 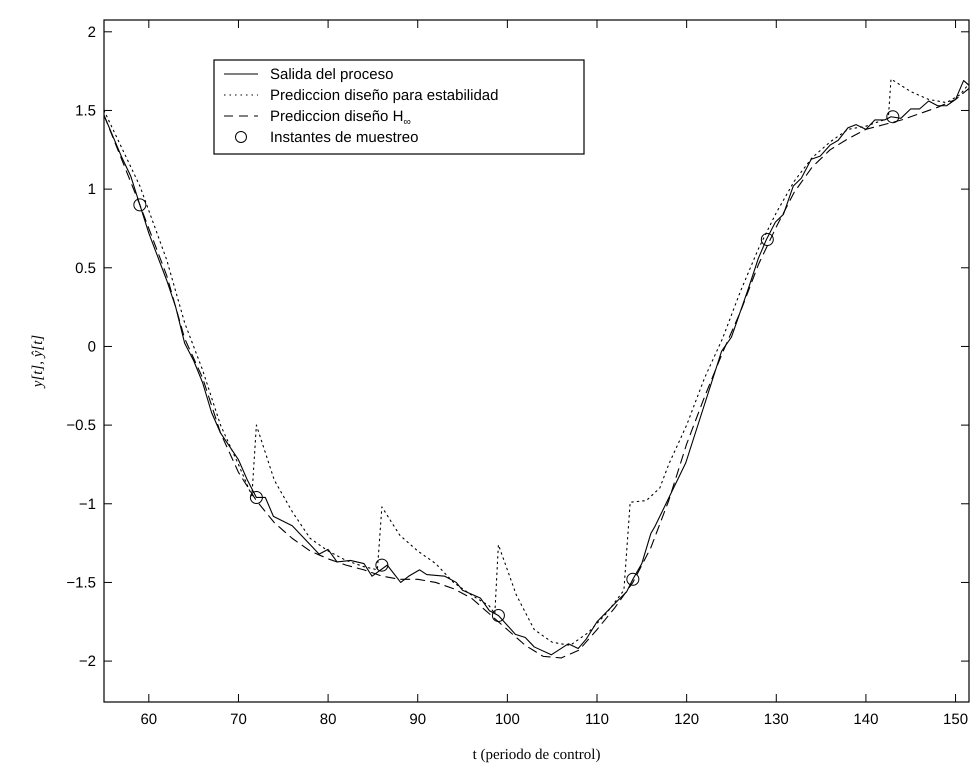 I want to click on x-tick-label: 90, so click(x=417, y=719).